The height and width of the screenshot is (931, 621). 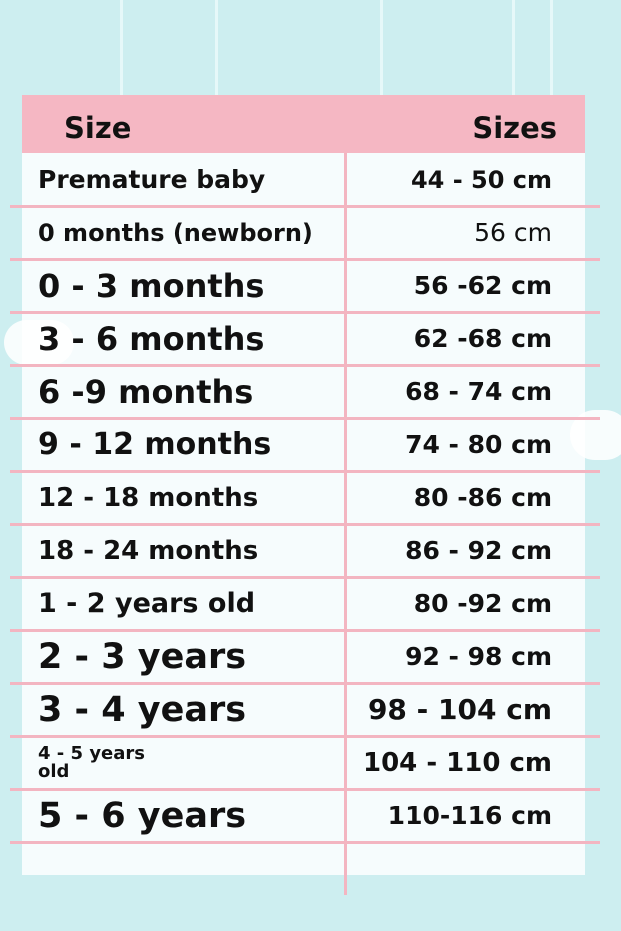 I want to click on size-label: 12 - 18 months, so click(x=148, y=497).